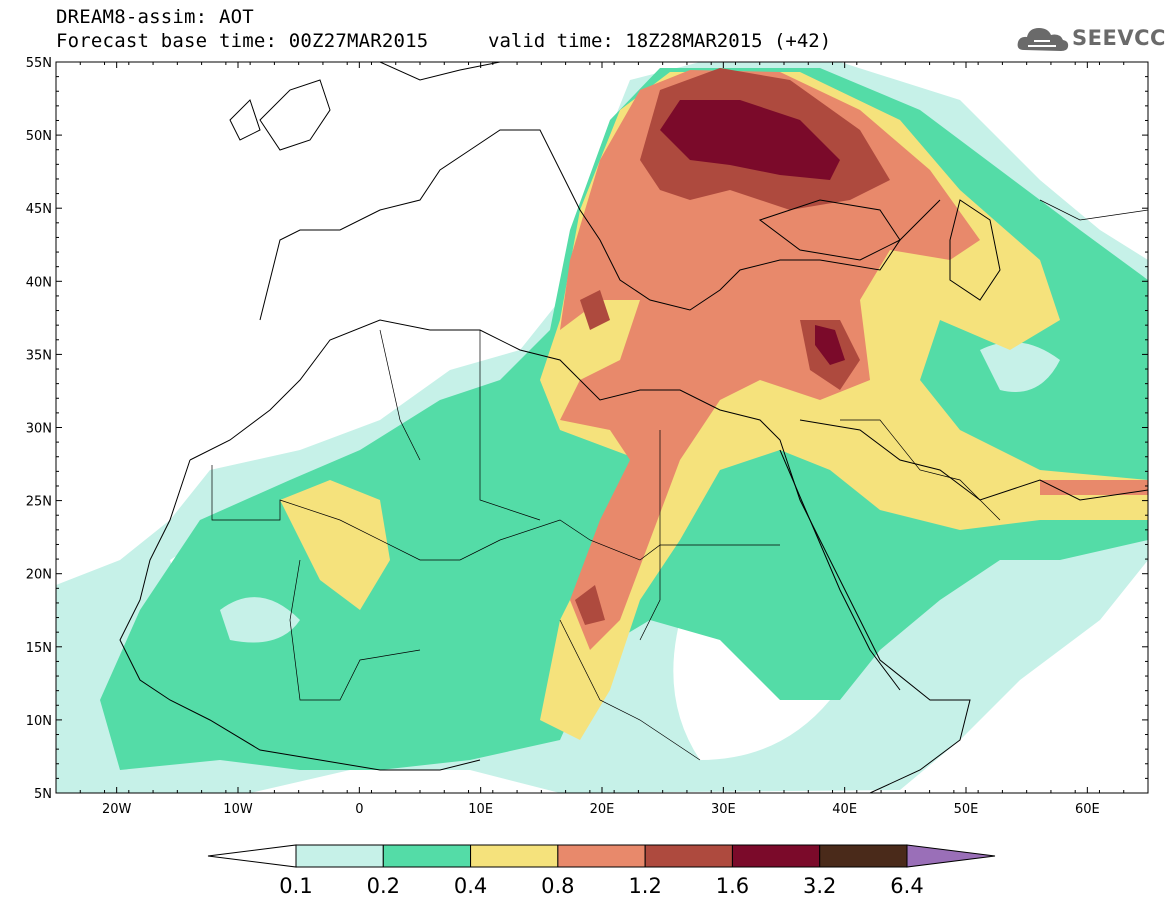 The image size is (1165, 905). What do you see at coordinates (359, 809) in the screenshot?
I see `lon-tick-label: 0` at bounding box center [359, 809].